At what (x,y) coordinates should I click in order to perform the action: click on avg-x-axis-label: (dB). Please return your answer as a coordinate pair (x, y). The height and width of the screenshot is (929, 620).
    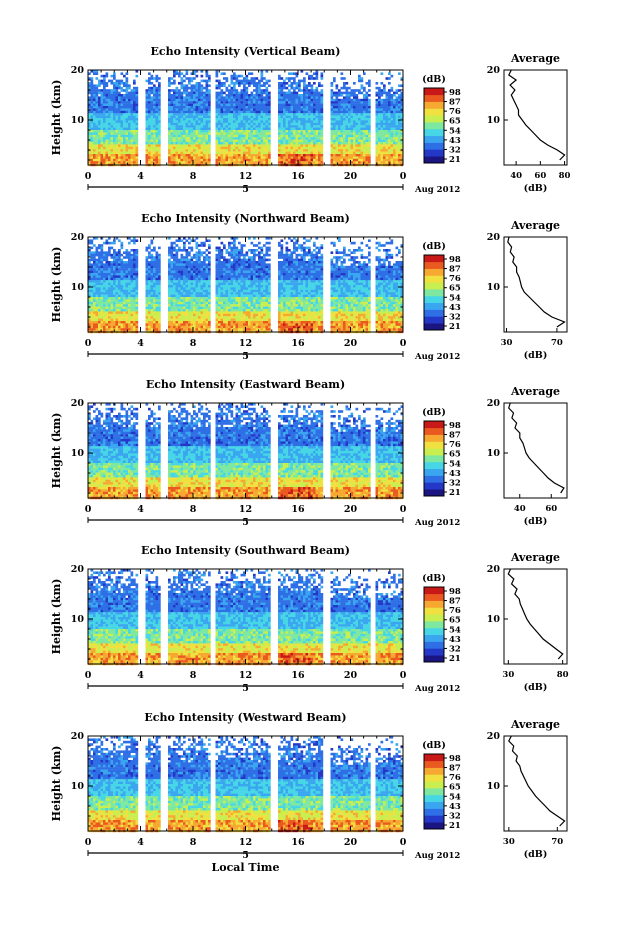
    Looking at the image, I should click on (536, 188).